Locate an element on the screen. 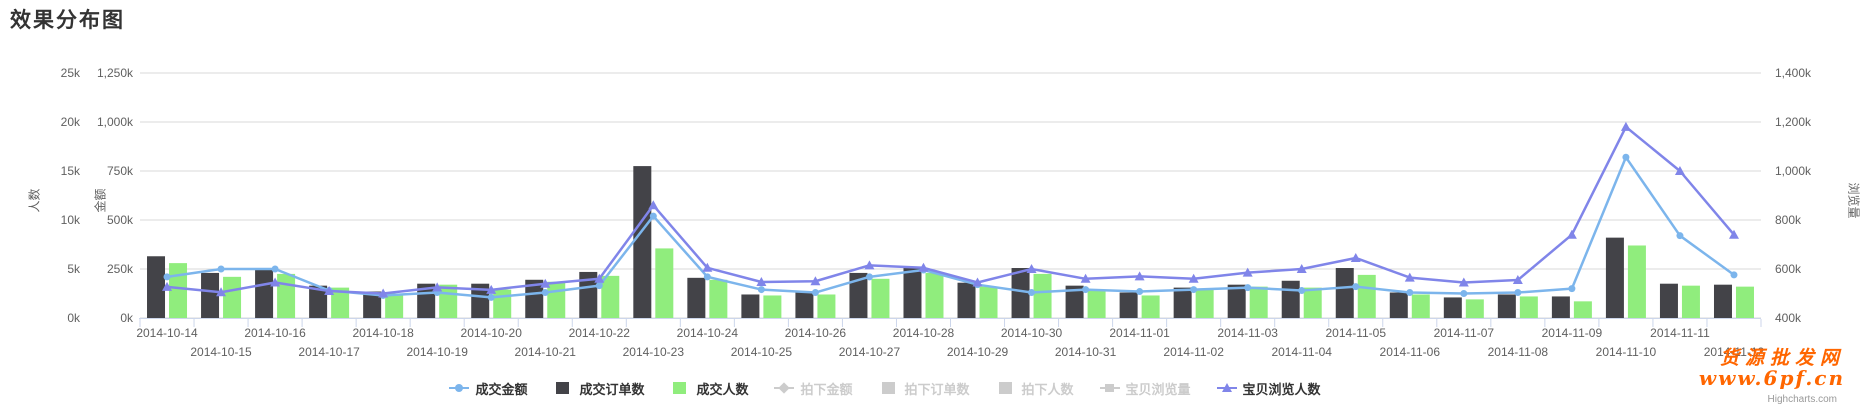 Image resolution: width=1863 pixels, height=408 pixels. highcharts-credits: Highcharts.com is located at coordinates (1802, 399).